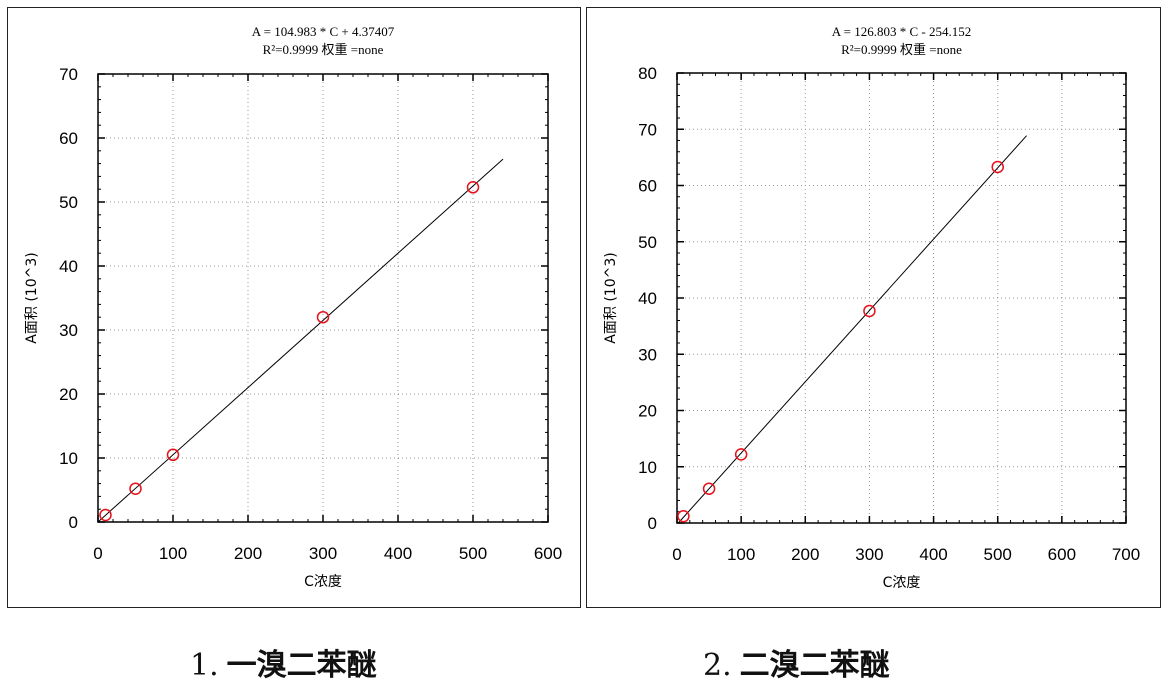 The height and width of the screenshot is (692, 1168). What do you see at coordinates (301, 665) in the screenshot?
I see `caption-compound-name: 一溴二苯醚` at bounding box center [301, 665].